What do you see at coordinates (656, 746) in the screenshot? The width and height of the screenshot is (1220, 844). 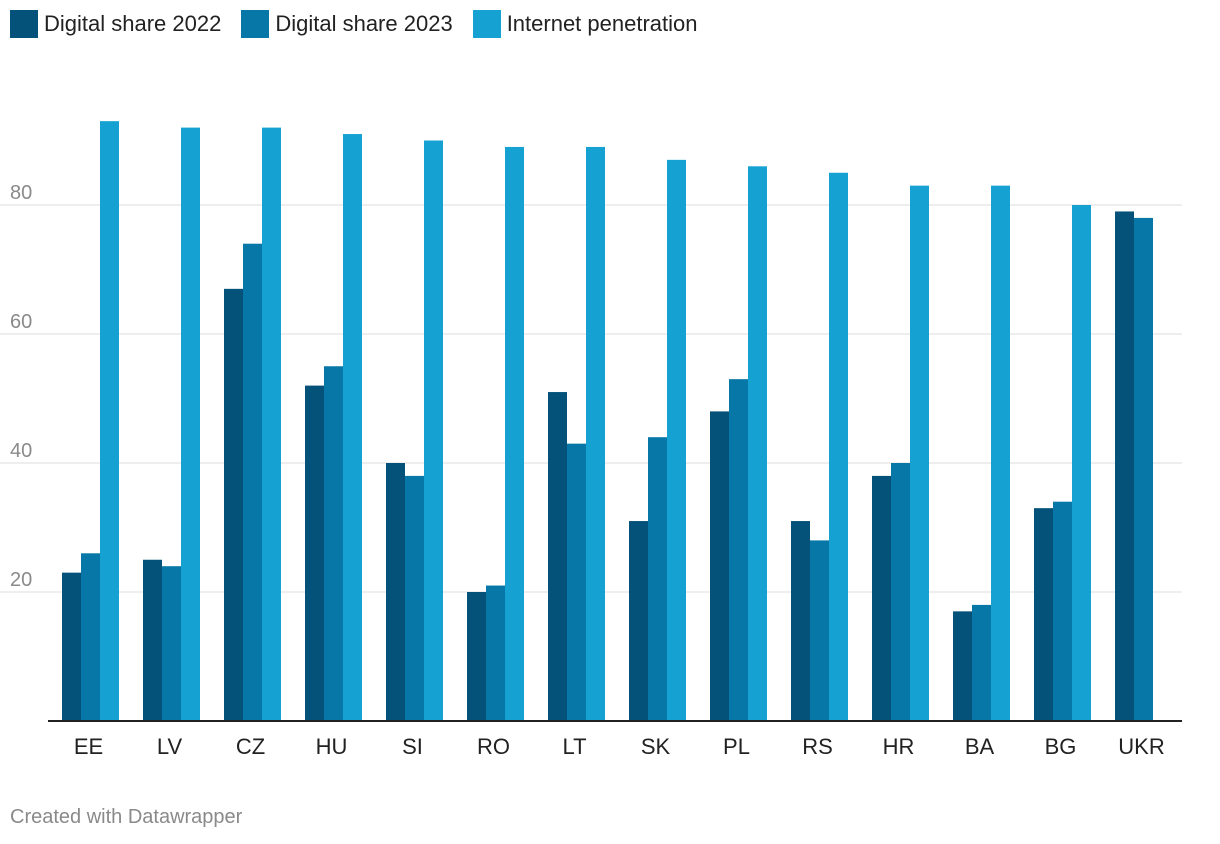 I see `x-tick-label-sk: SK` at bounding box center [656, 746].